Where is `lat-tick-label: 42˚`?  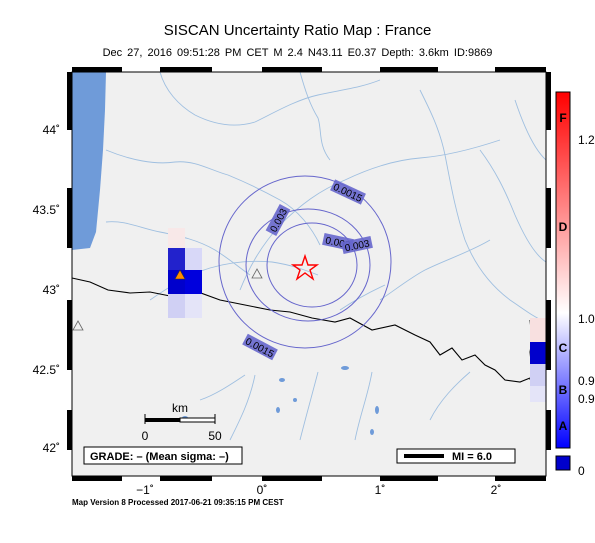 lat-tick-label: 42˚ is located at coordinates (51, 448).